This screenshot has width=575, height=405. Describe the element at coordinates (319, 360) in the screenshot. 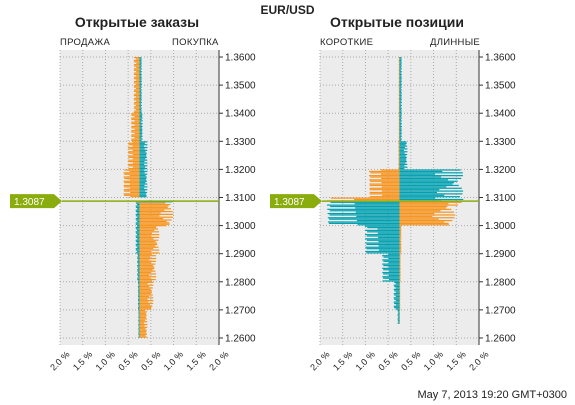

I see `positions-x-tick-label: 2.0 %` at that location.